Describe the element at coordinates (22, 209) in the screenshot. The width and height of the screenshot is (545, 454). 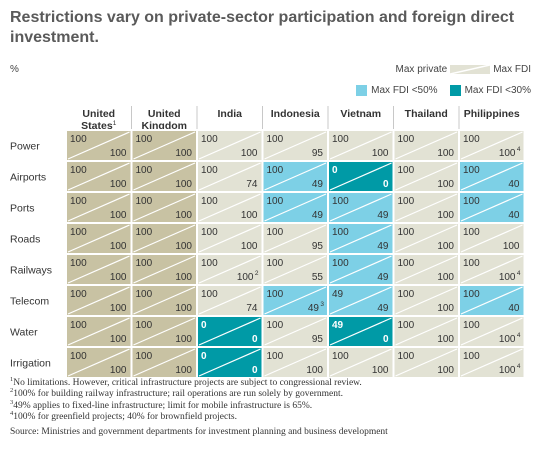
I see `row-label: Ports` at that location.